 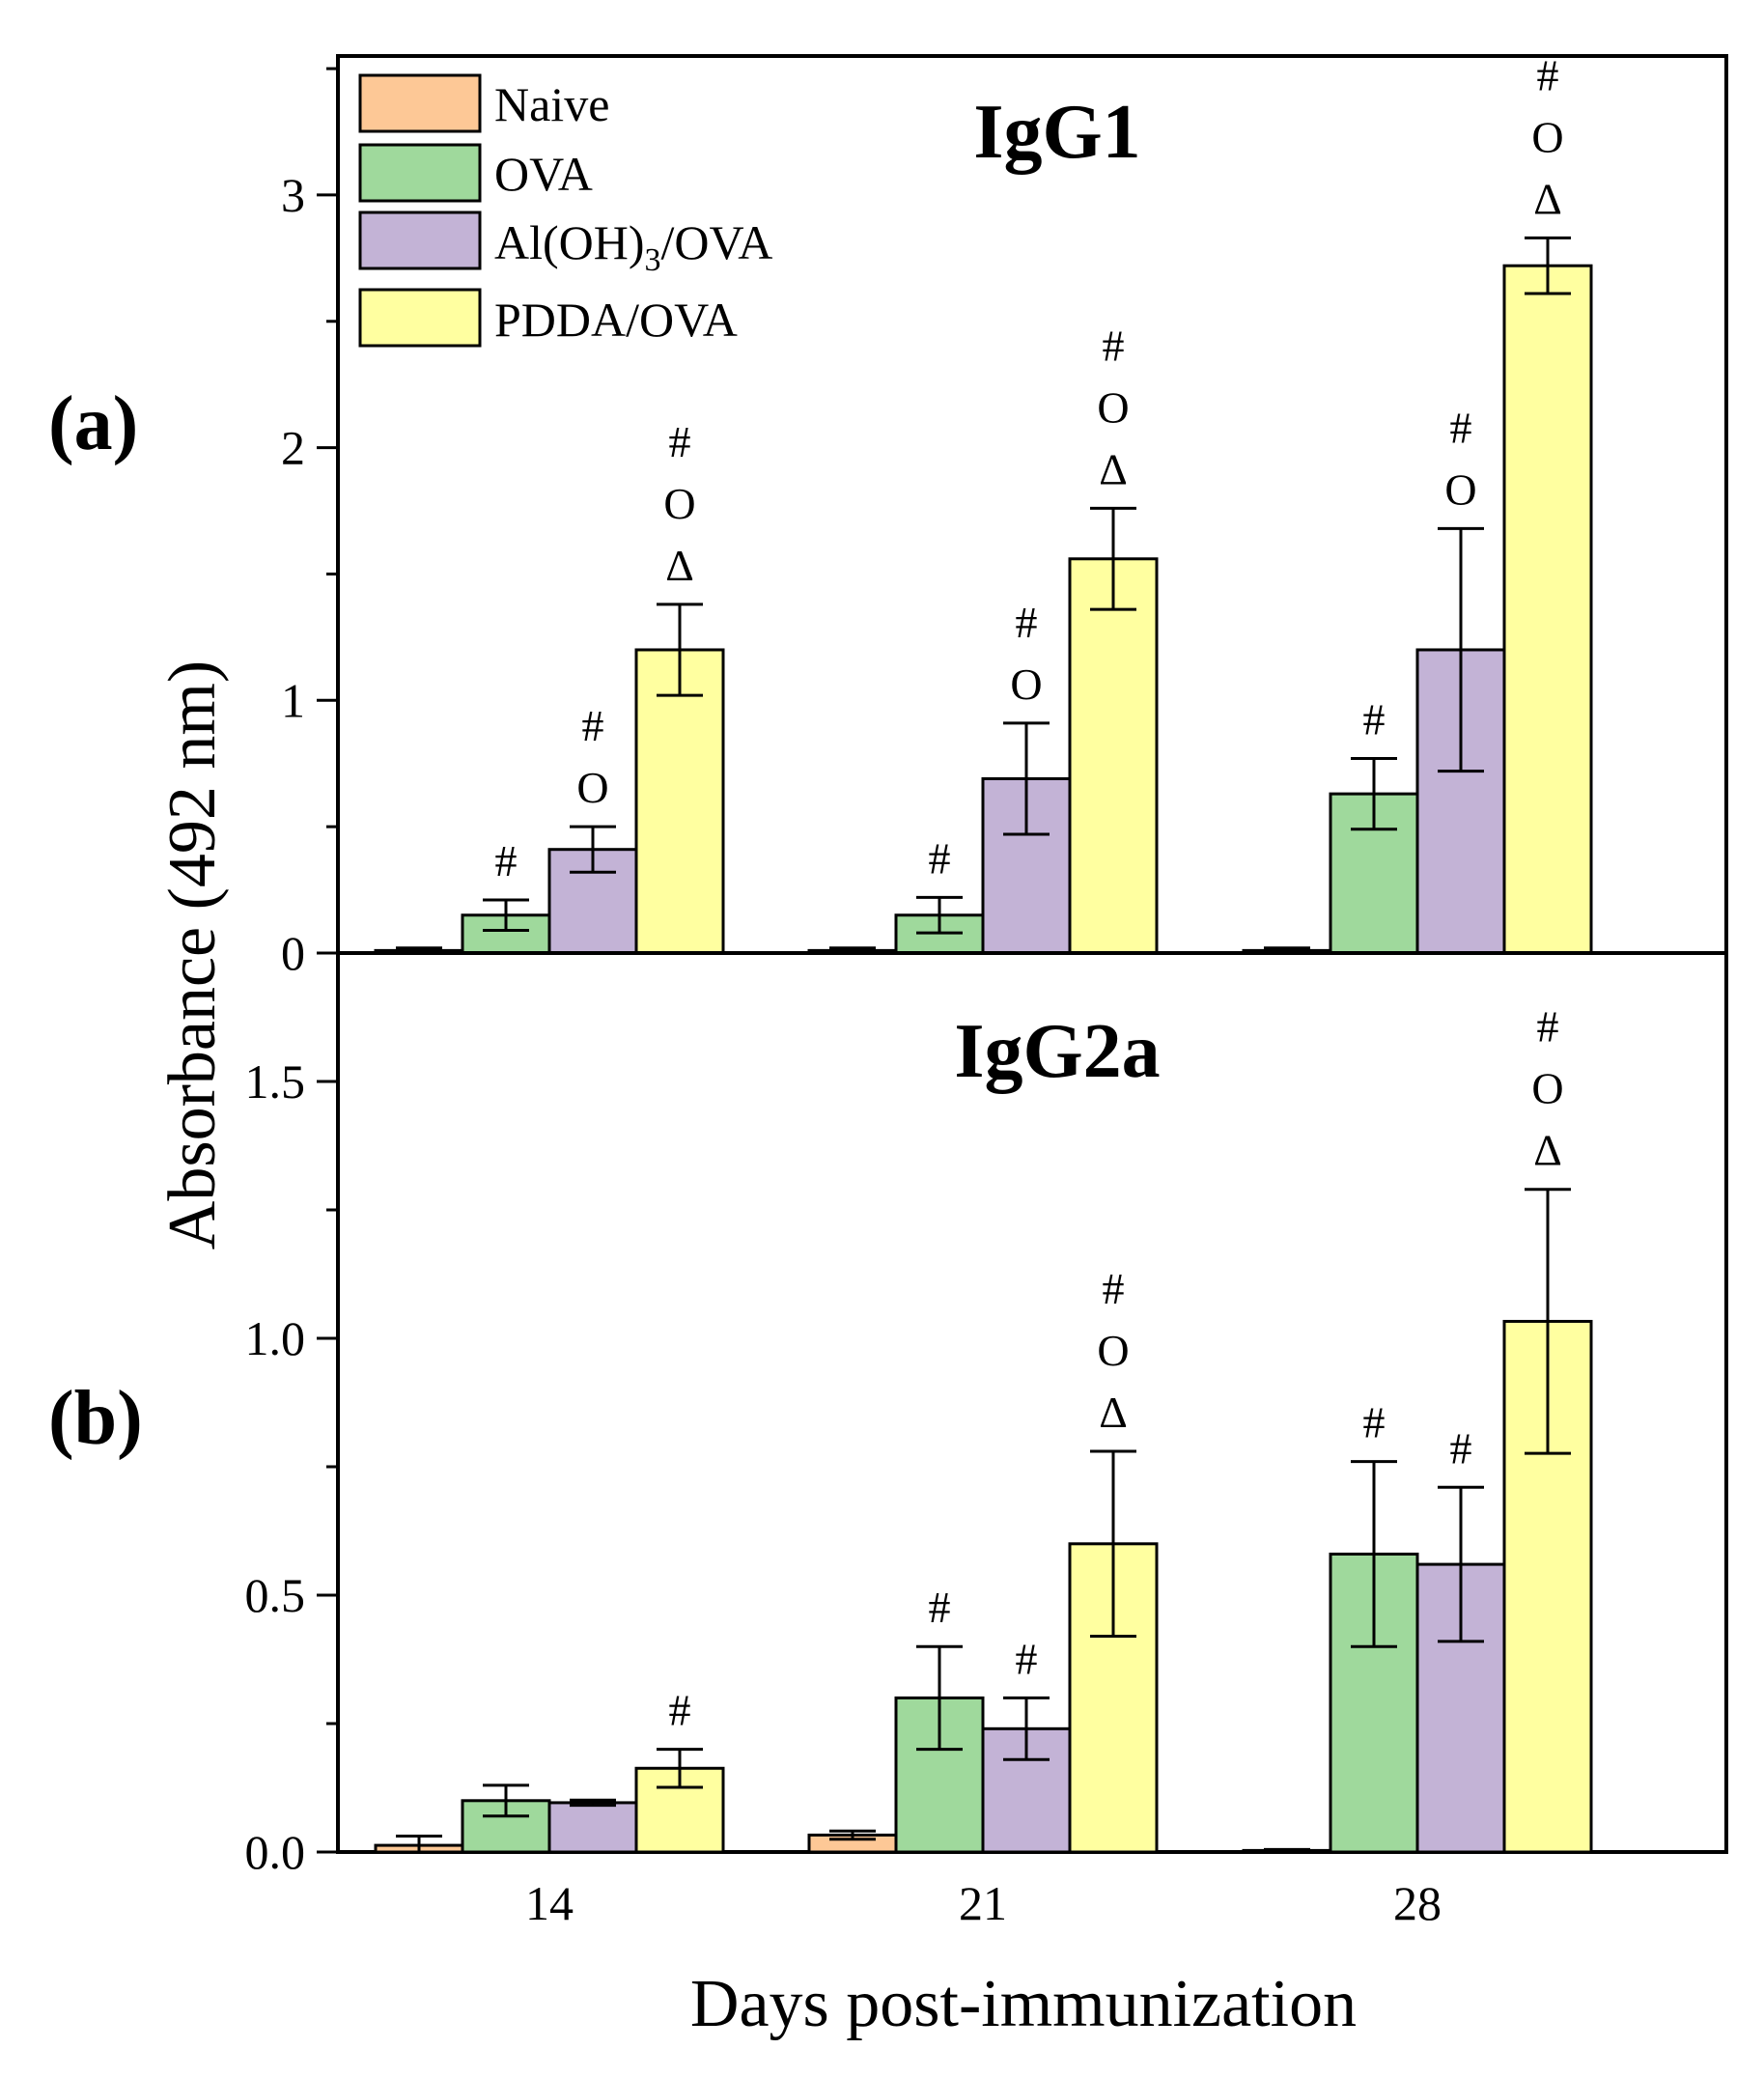 I want to click on legend-swatch-ova, so click(x=420, y=173).